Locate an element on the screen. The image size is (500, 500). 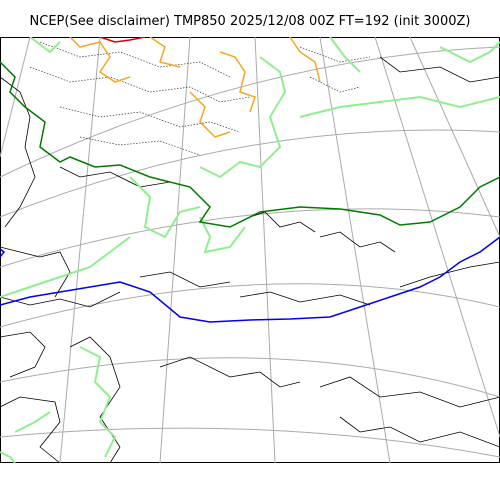
contours-orange is located at coordinates (195, 87).